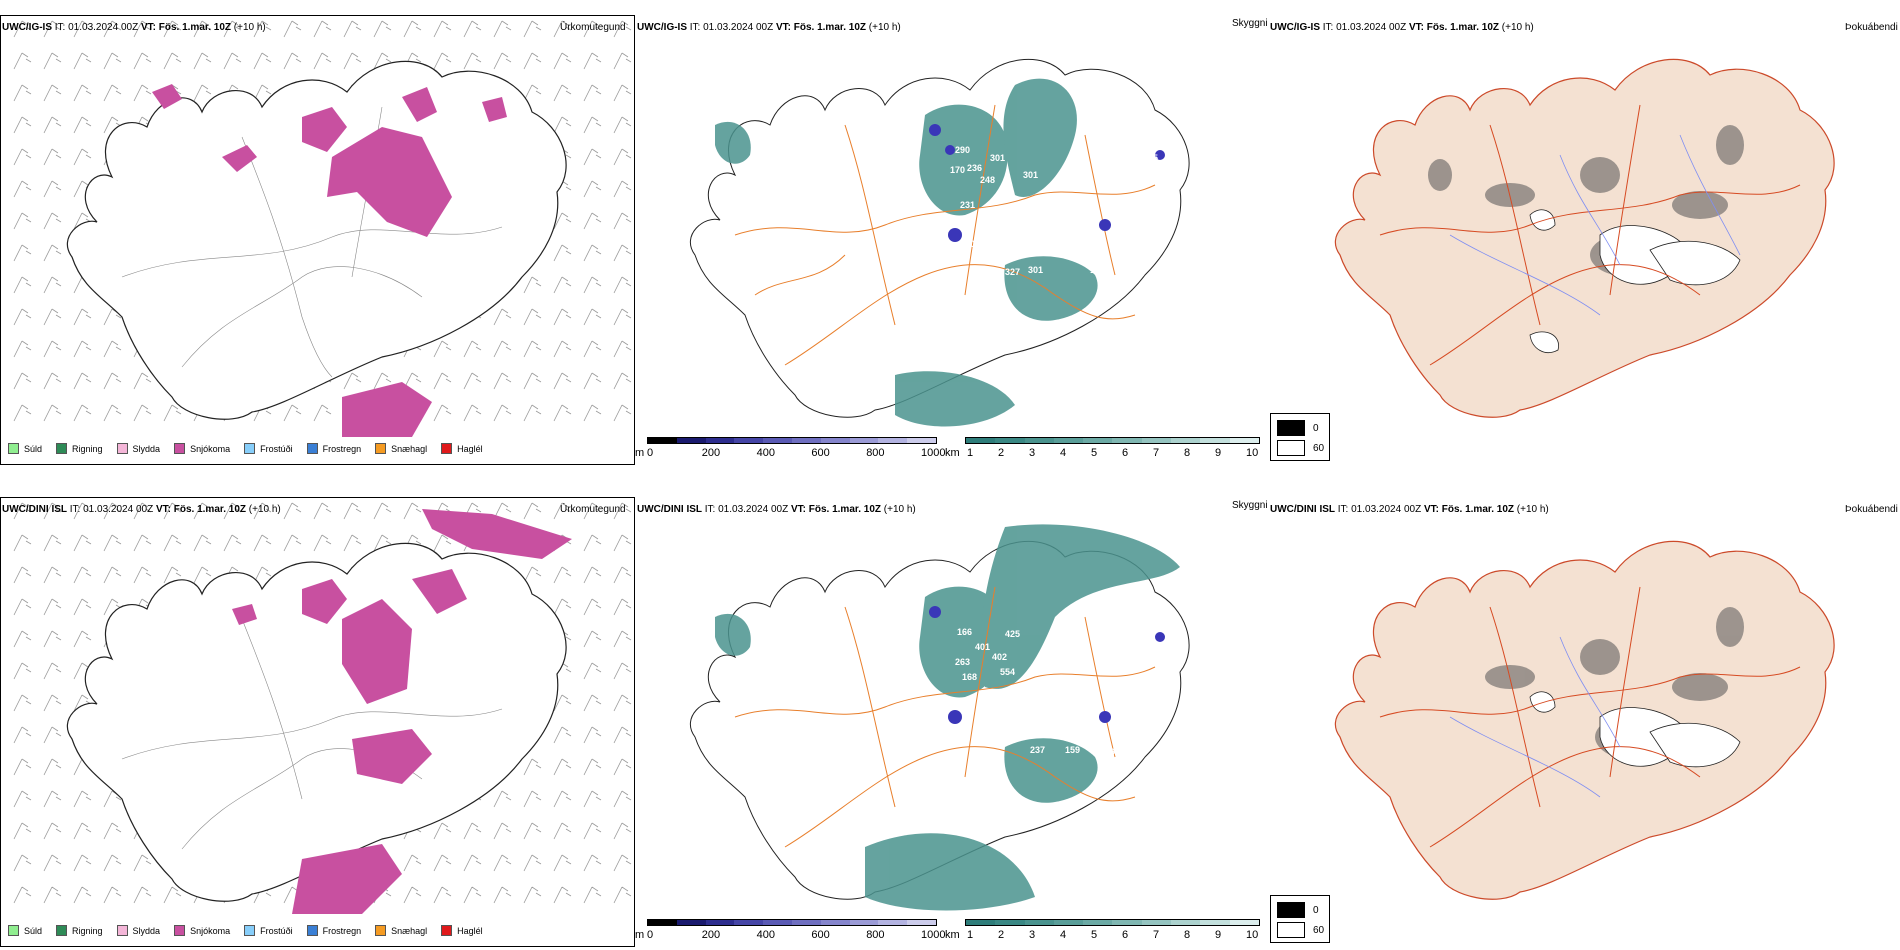  What do you see at coordinates (1218, 935) in the screenshot?
I see `scale-tick: 9` at bounding box center [1218, 935].